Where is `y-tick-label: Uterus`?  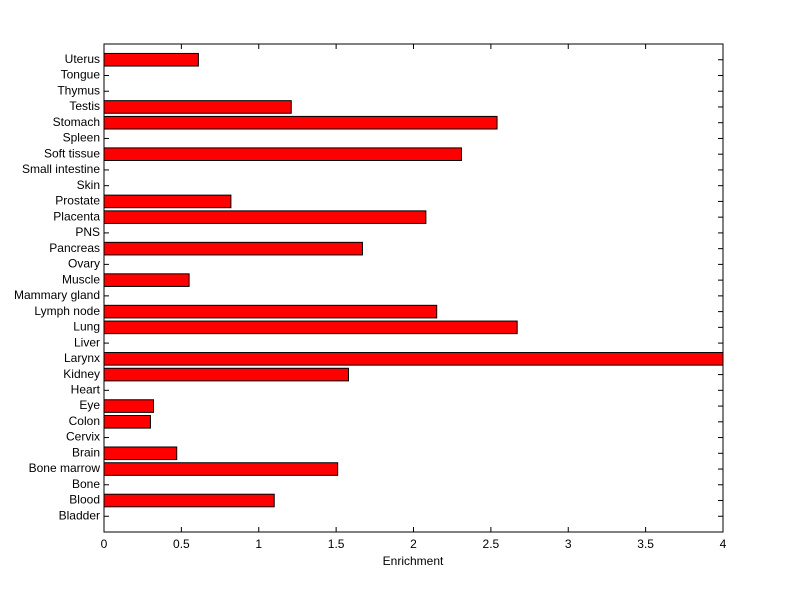 y-tick-label: Uterus is located at coordinates (82, 59).